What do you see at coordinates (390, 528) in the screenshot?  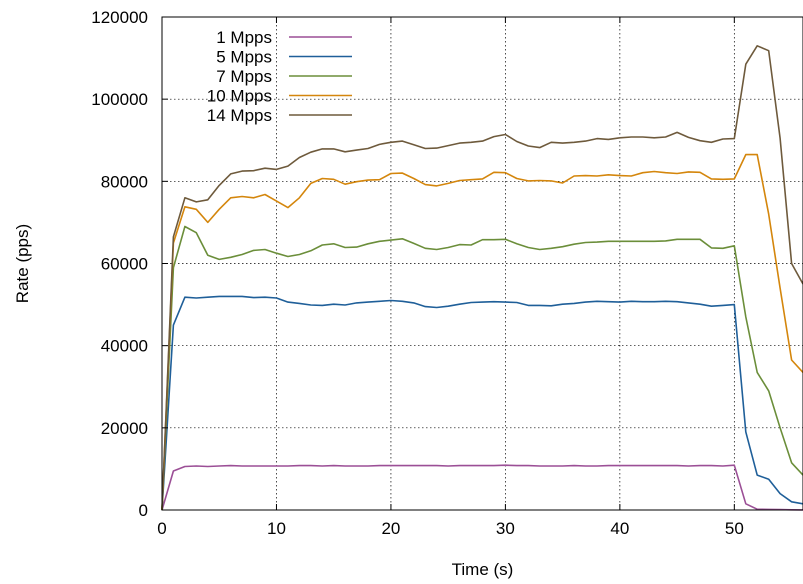 I see `x-tick-label: 20` at bounding box center [390, 528].